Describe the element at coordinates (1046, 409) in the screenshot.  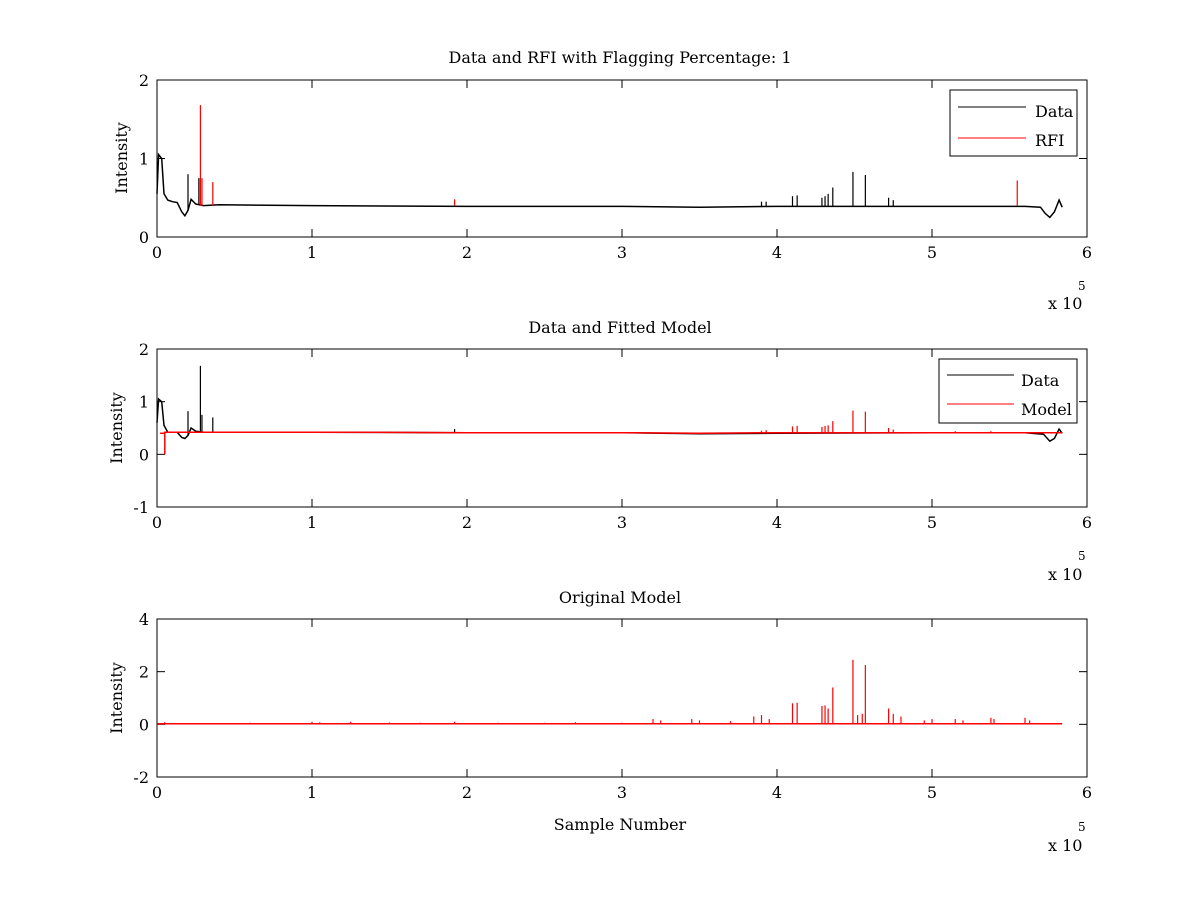
I see `legend-label-model: Model` at that location.